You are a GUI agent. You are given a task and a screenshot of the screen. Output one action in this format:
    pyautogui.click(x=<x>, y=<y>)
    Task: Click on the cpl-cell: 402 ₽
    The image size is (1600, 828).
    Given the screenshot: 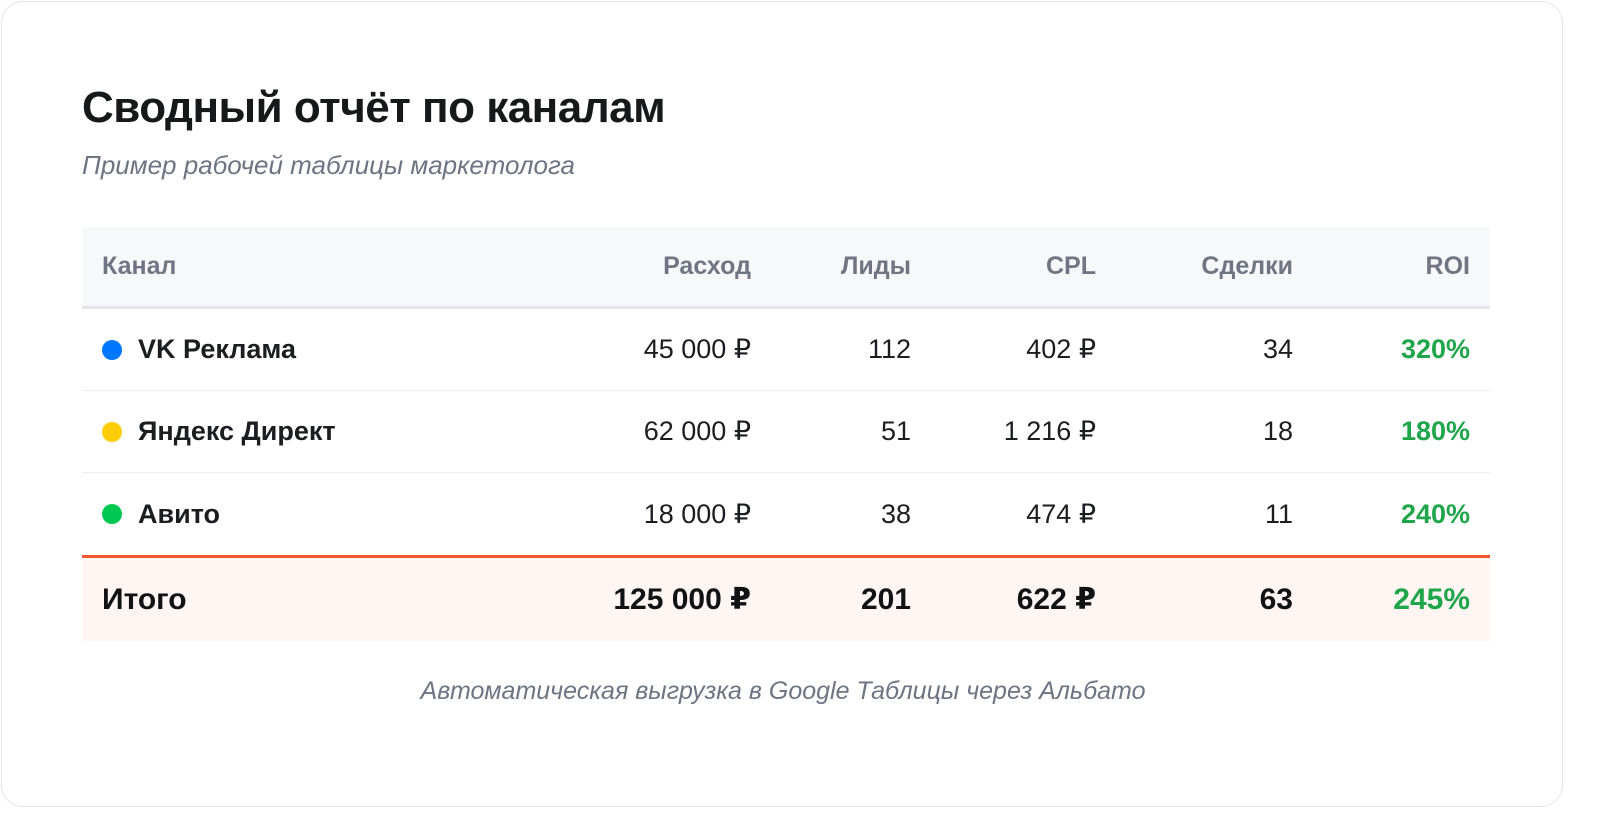 What is the action you would take?
    pyautogui.click(x=1061, y=349)
    